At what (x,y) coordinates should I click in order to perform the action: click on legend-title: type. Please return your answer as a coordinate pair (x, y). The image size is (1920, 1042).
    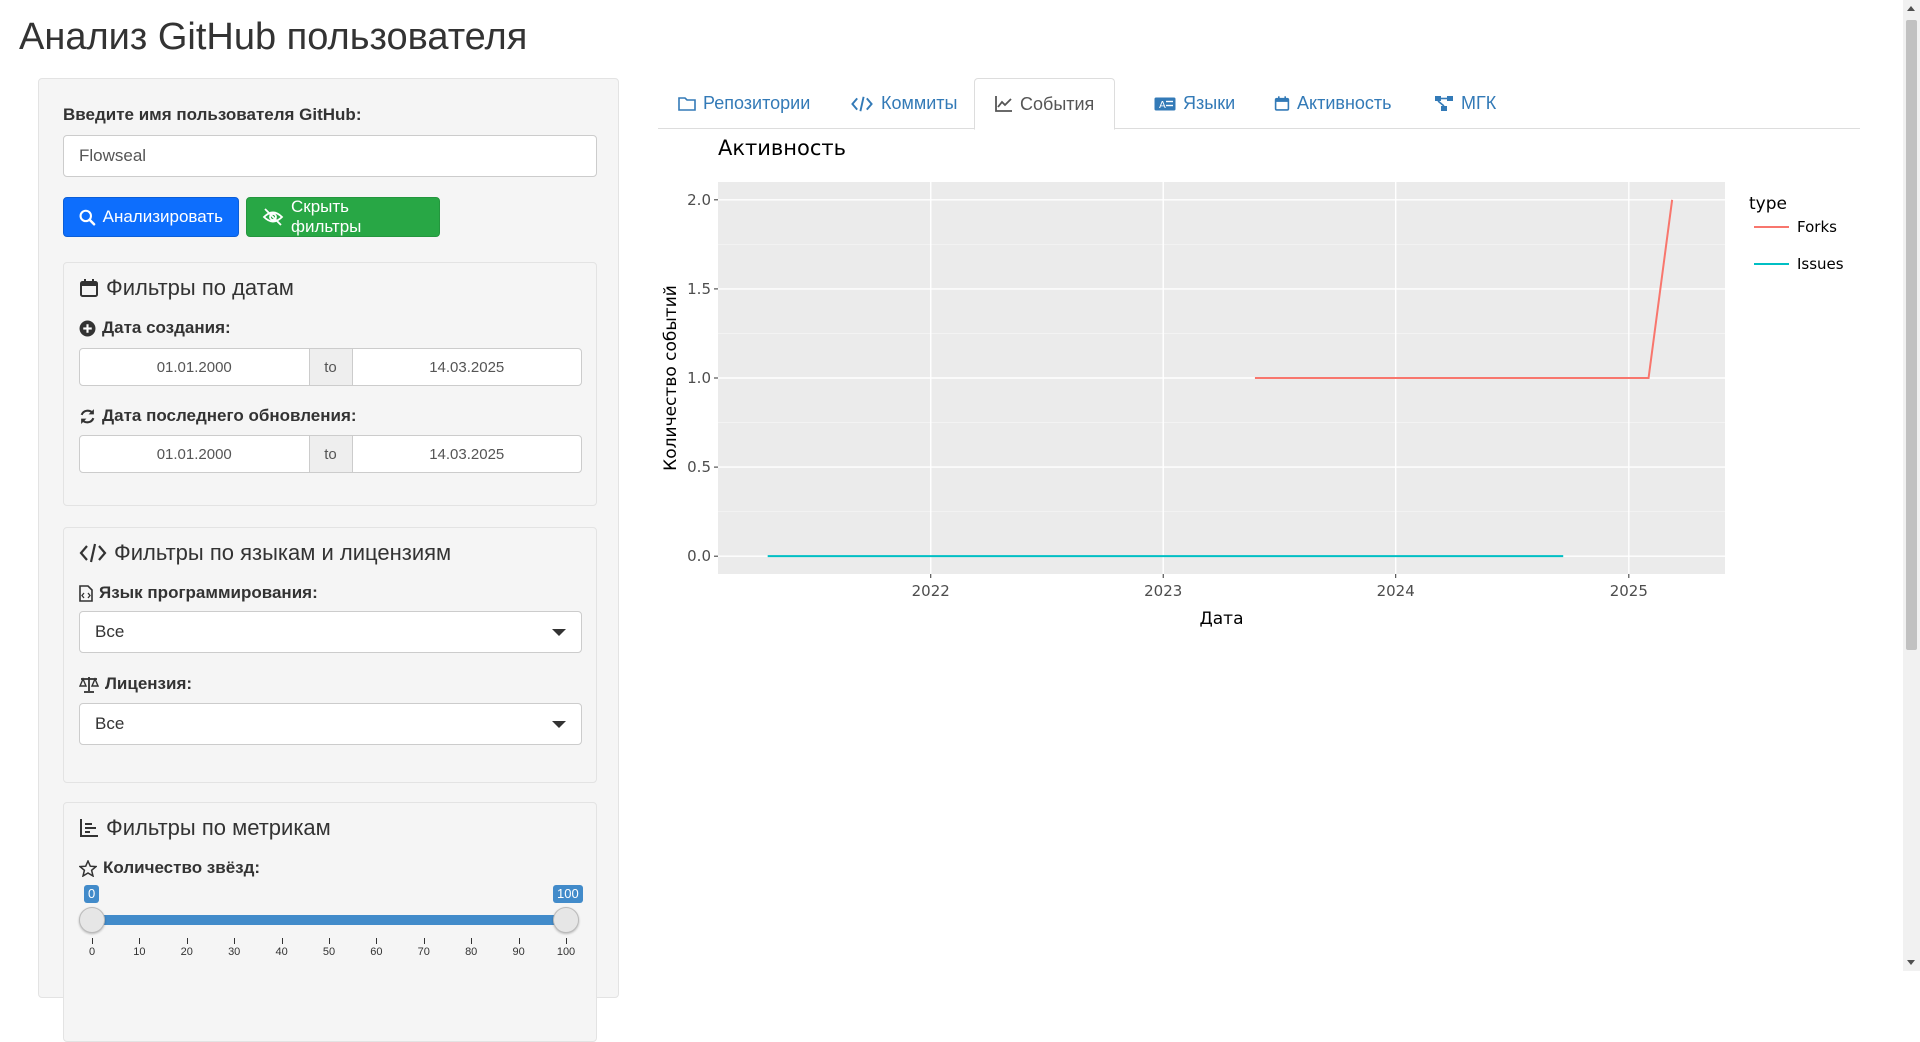
    Looking at the image, I should click on (1768, 204).